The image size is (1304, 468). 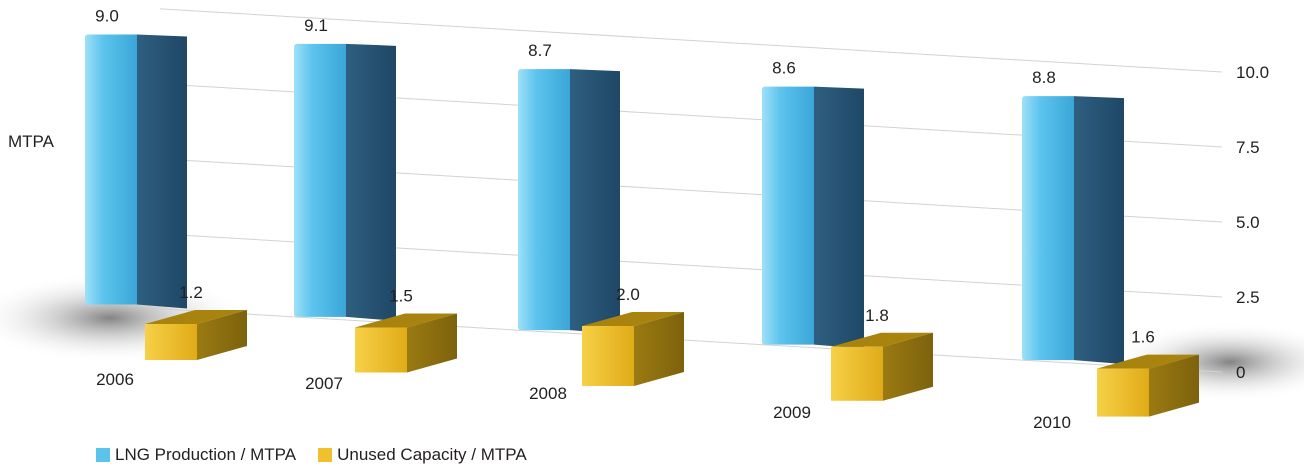 I want to click on legend-item-unused: Unused Capacity / MTPA, so click(x=422, y=455).